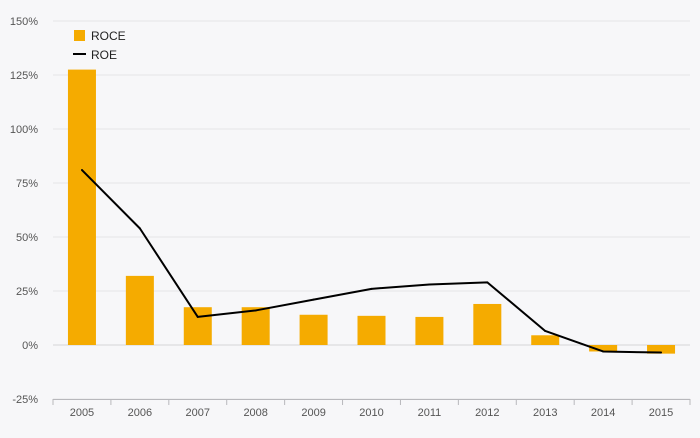 This screenshot has height=438, width=700. I want to click on x-tick-label: 2011, so click(430, 413).